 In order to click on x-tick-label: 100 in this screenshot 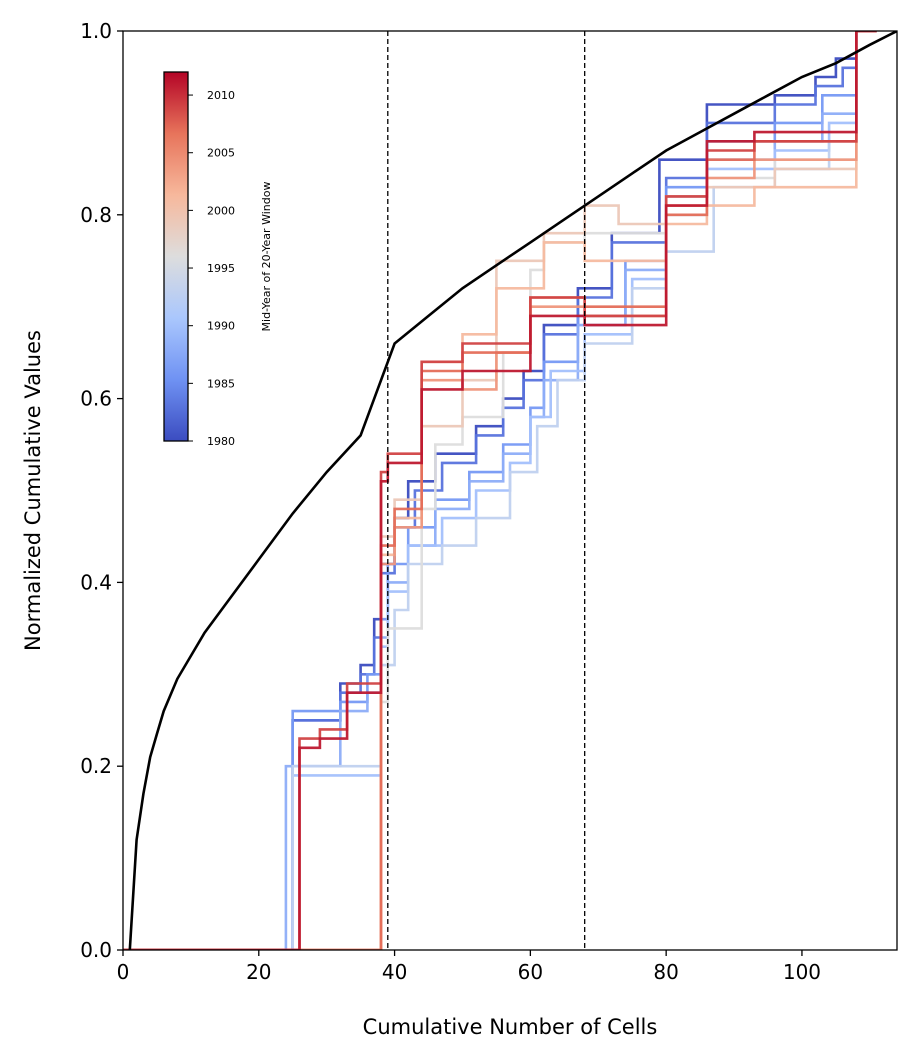, I will do `click(802, 972)`.